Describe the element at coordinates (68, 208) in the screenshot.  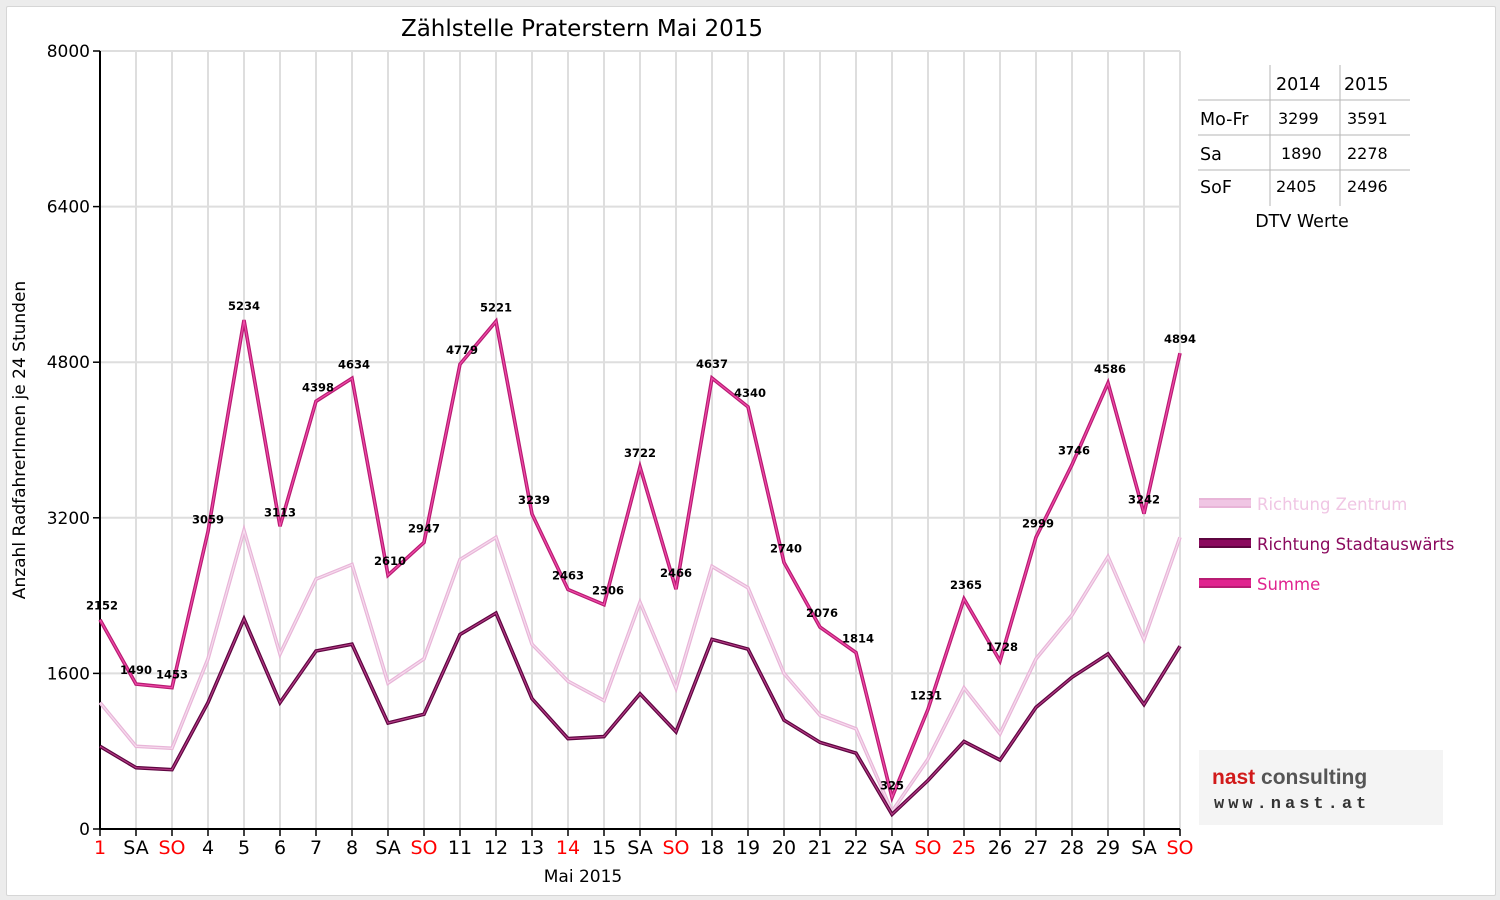
I see `y-tick-label: 6400` at that location.